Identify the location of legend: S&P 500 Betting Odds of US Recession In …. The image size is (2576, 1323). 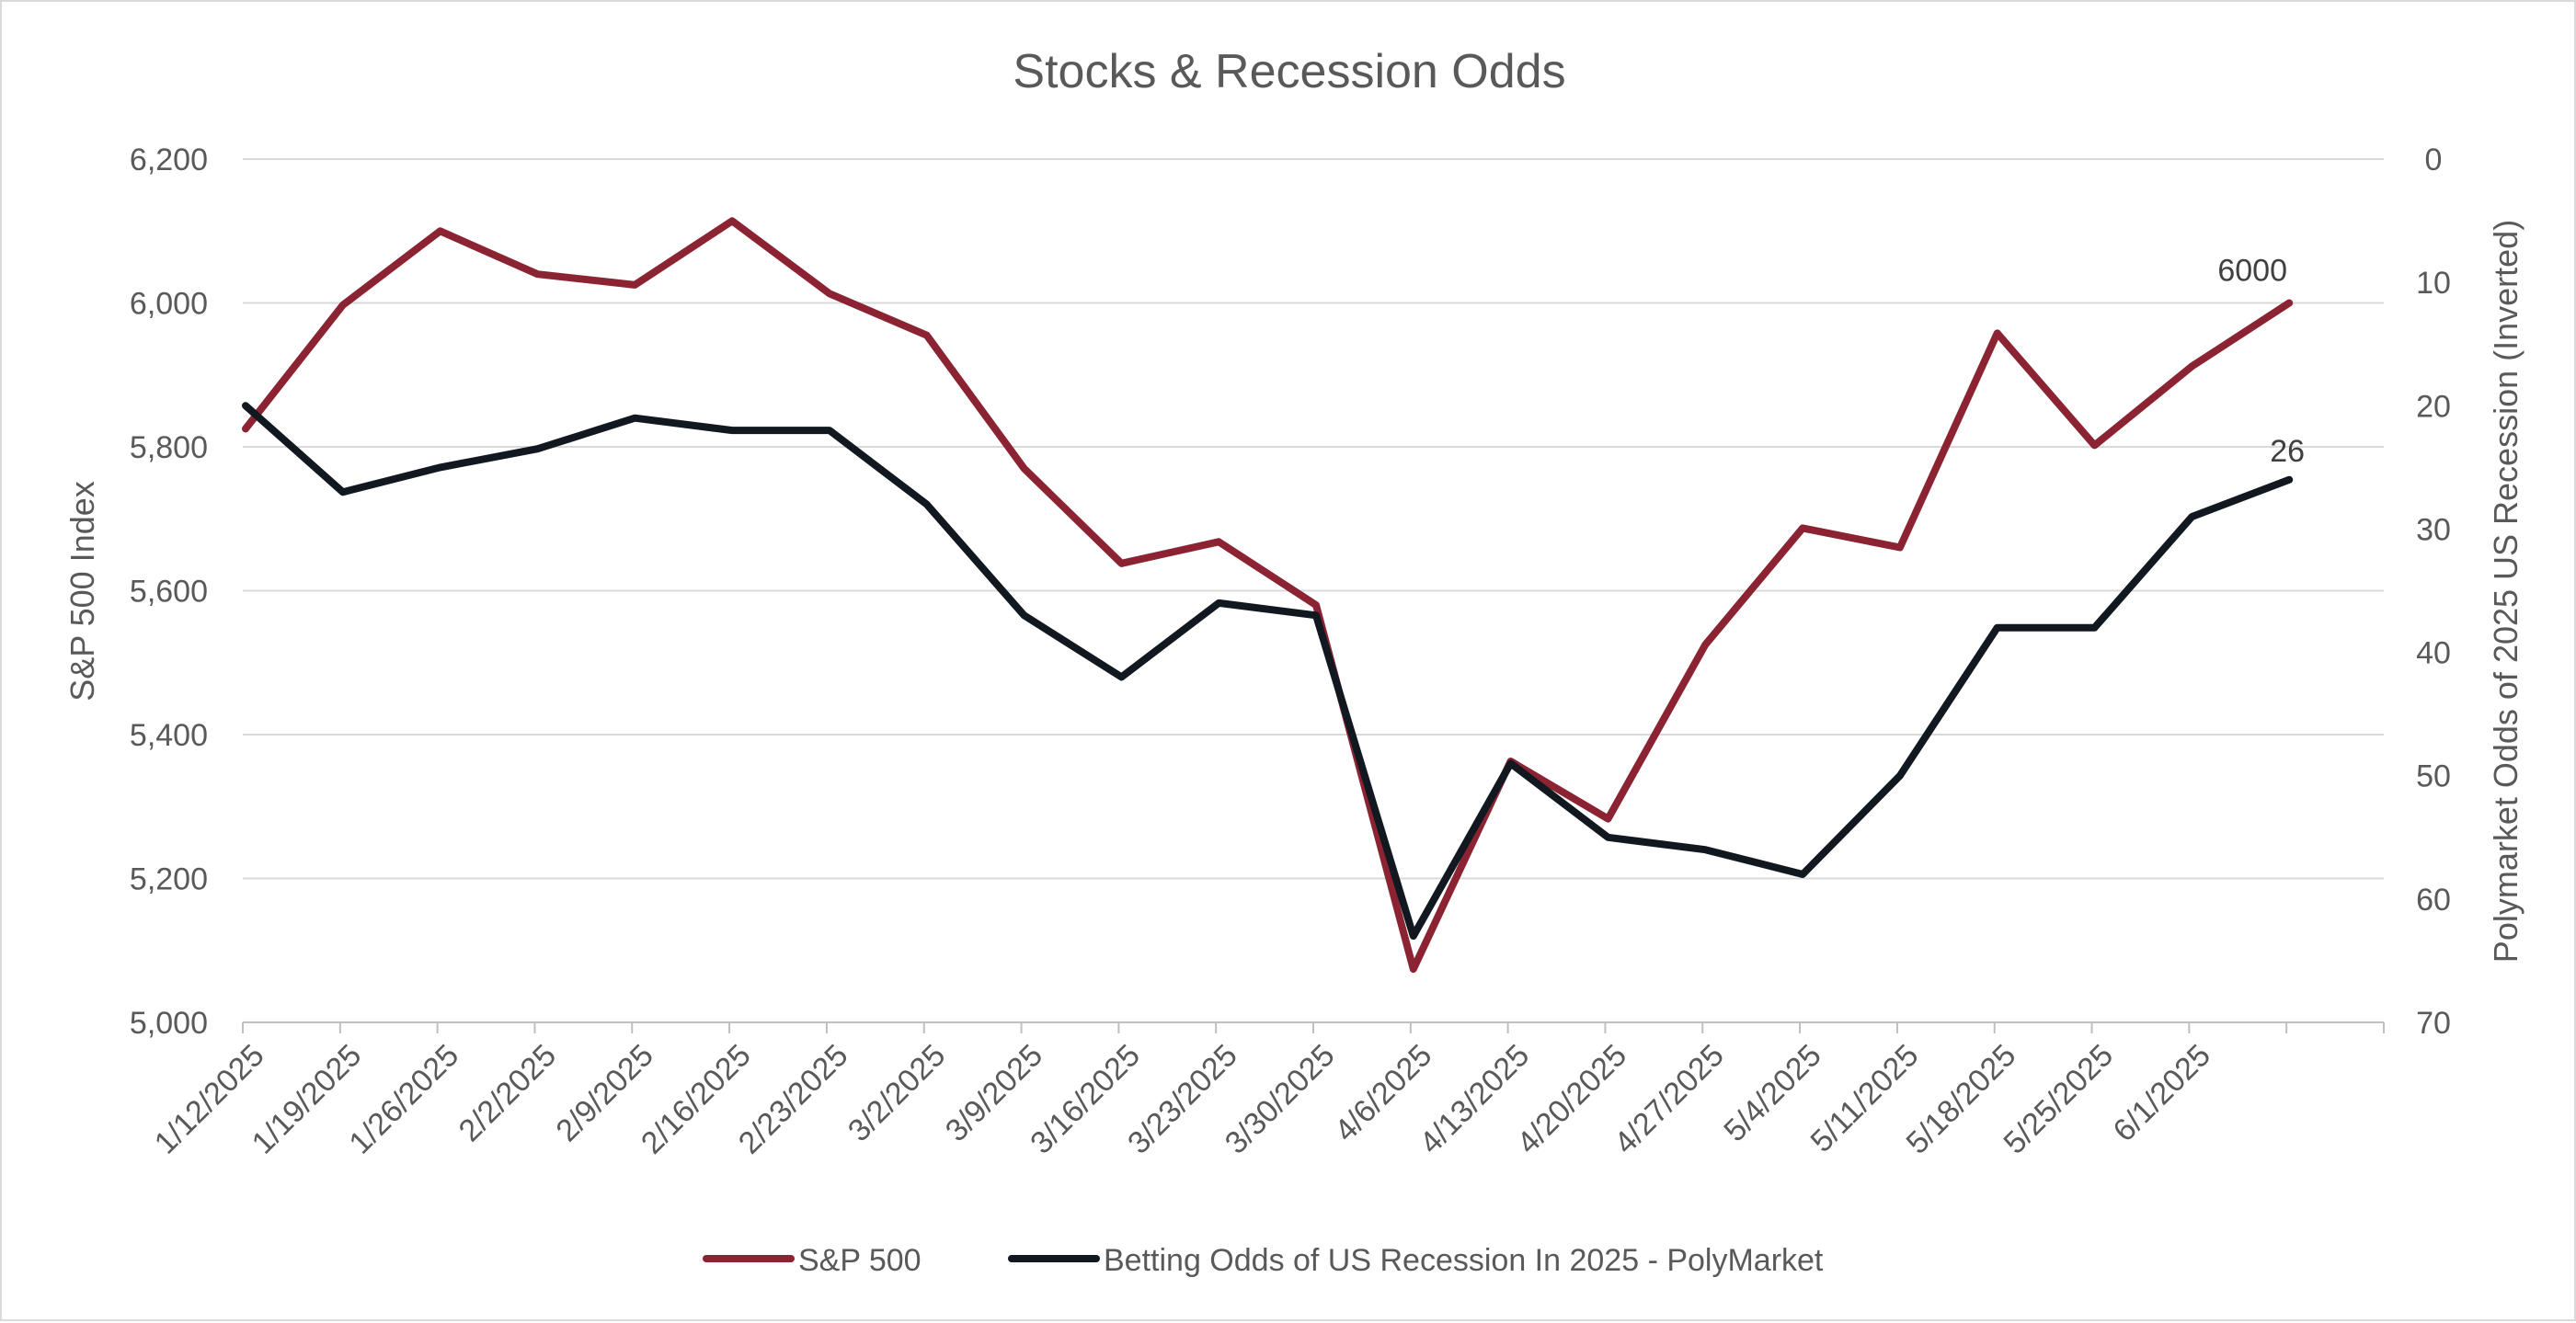
(1264, 1260).